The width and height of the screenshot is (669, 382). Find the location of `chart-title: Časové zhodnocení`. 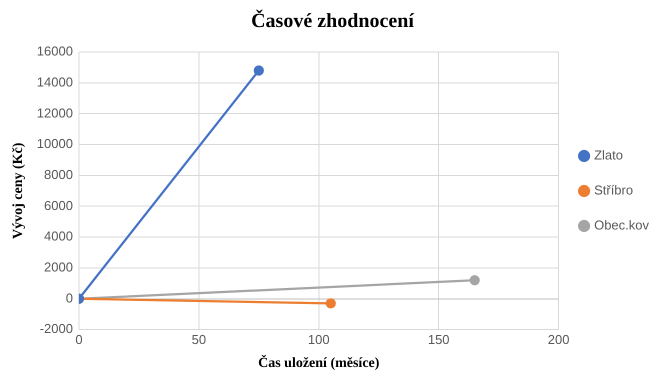

chart-title: Časové zhodnocení is located at coordinates (332, 20).